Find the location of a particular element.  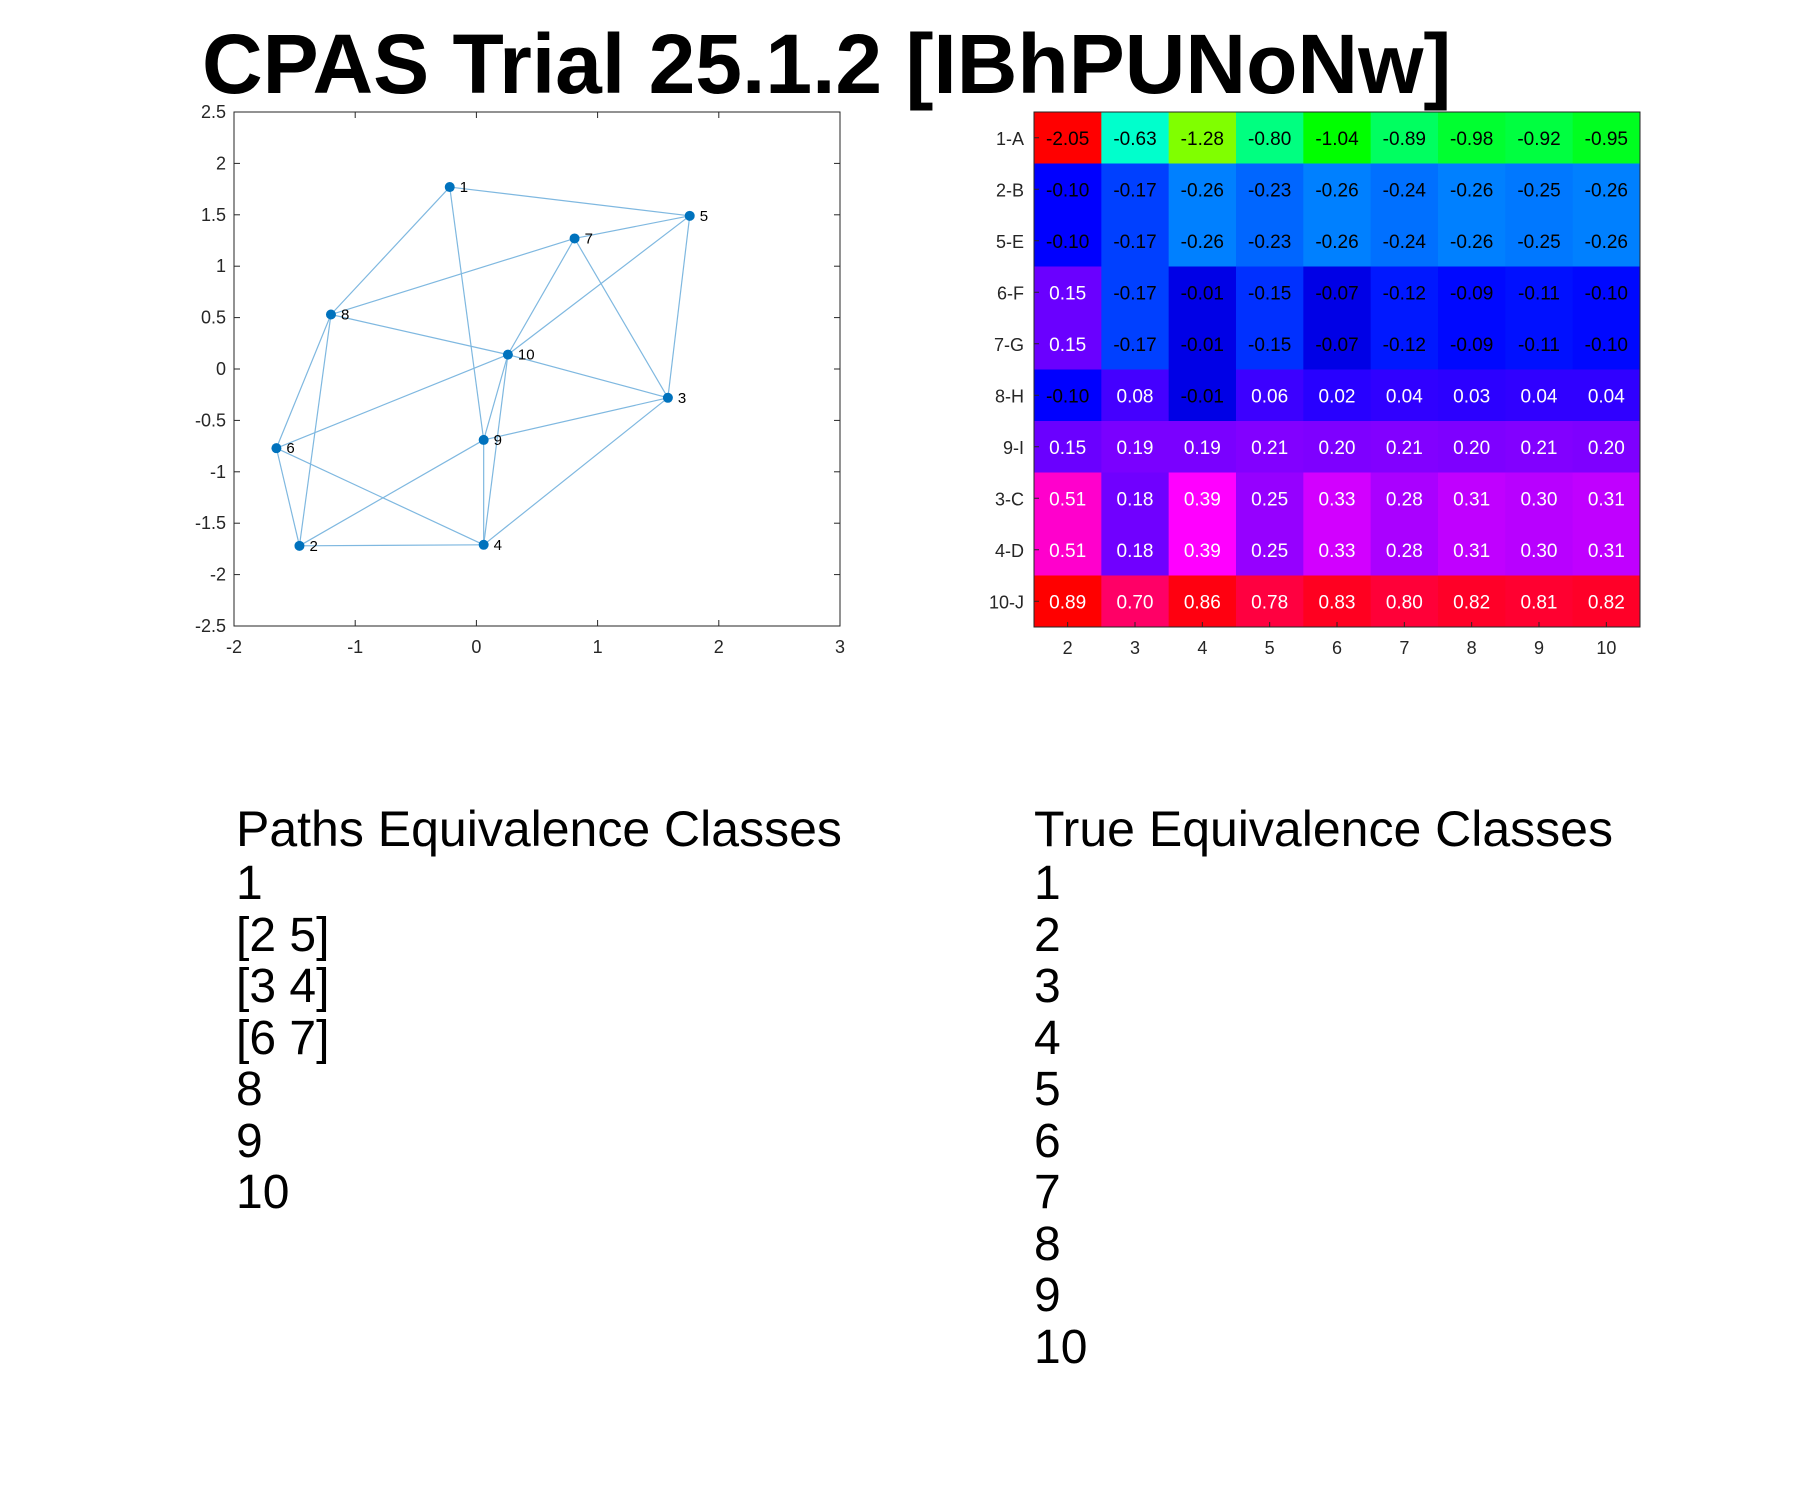

heatmap-cell-value: 0.21 is located at coordinates (1269, 448).